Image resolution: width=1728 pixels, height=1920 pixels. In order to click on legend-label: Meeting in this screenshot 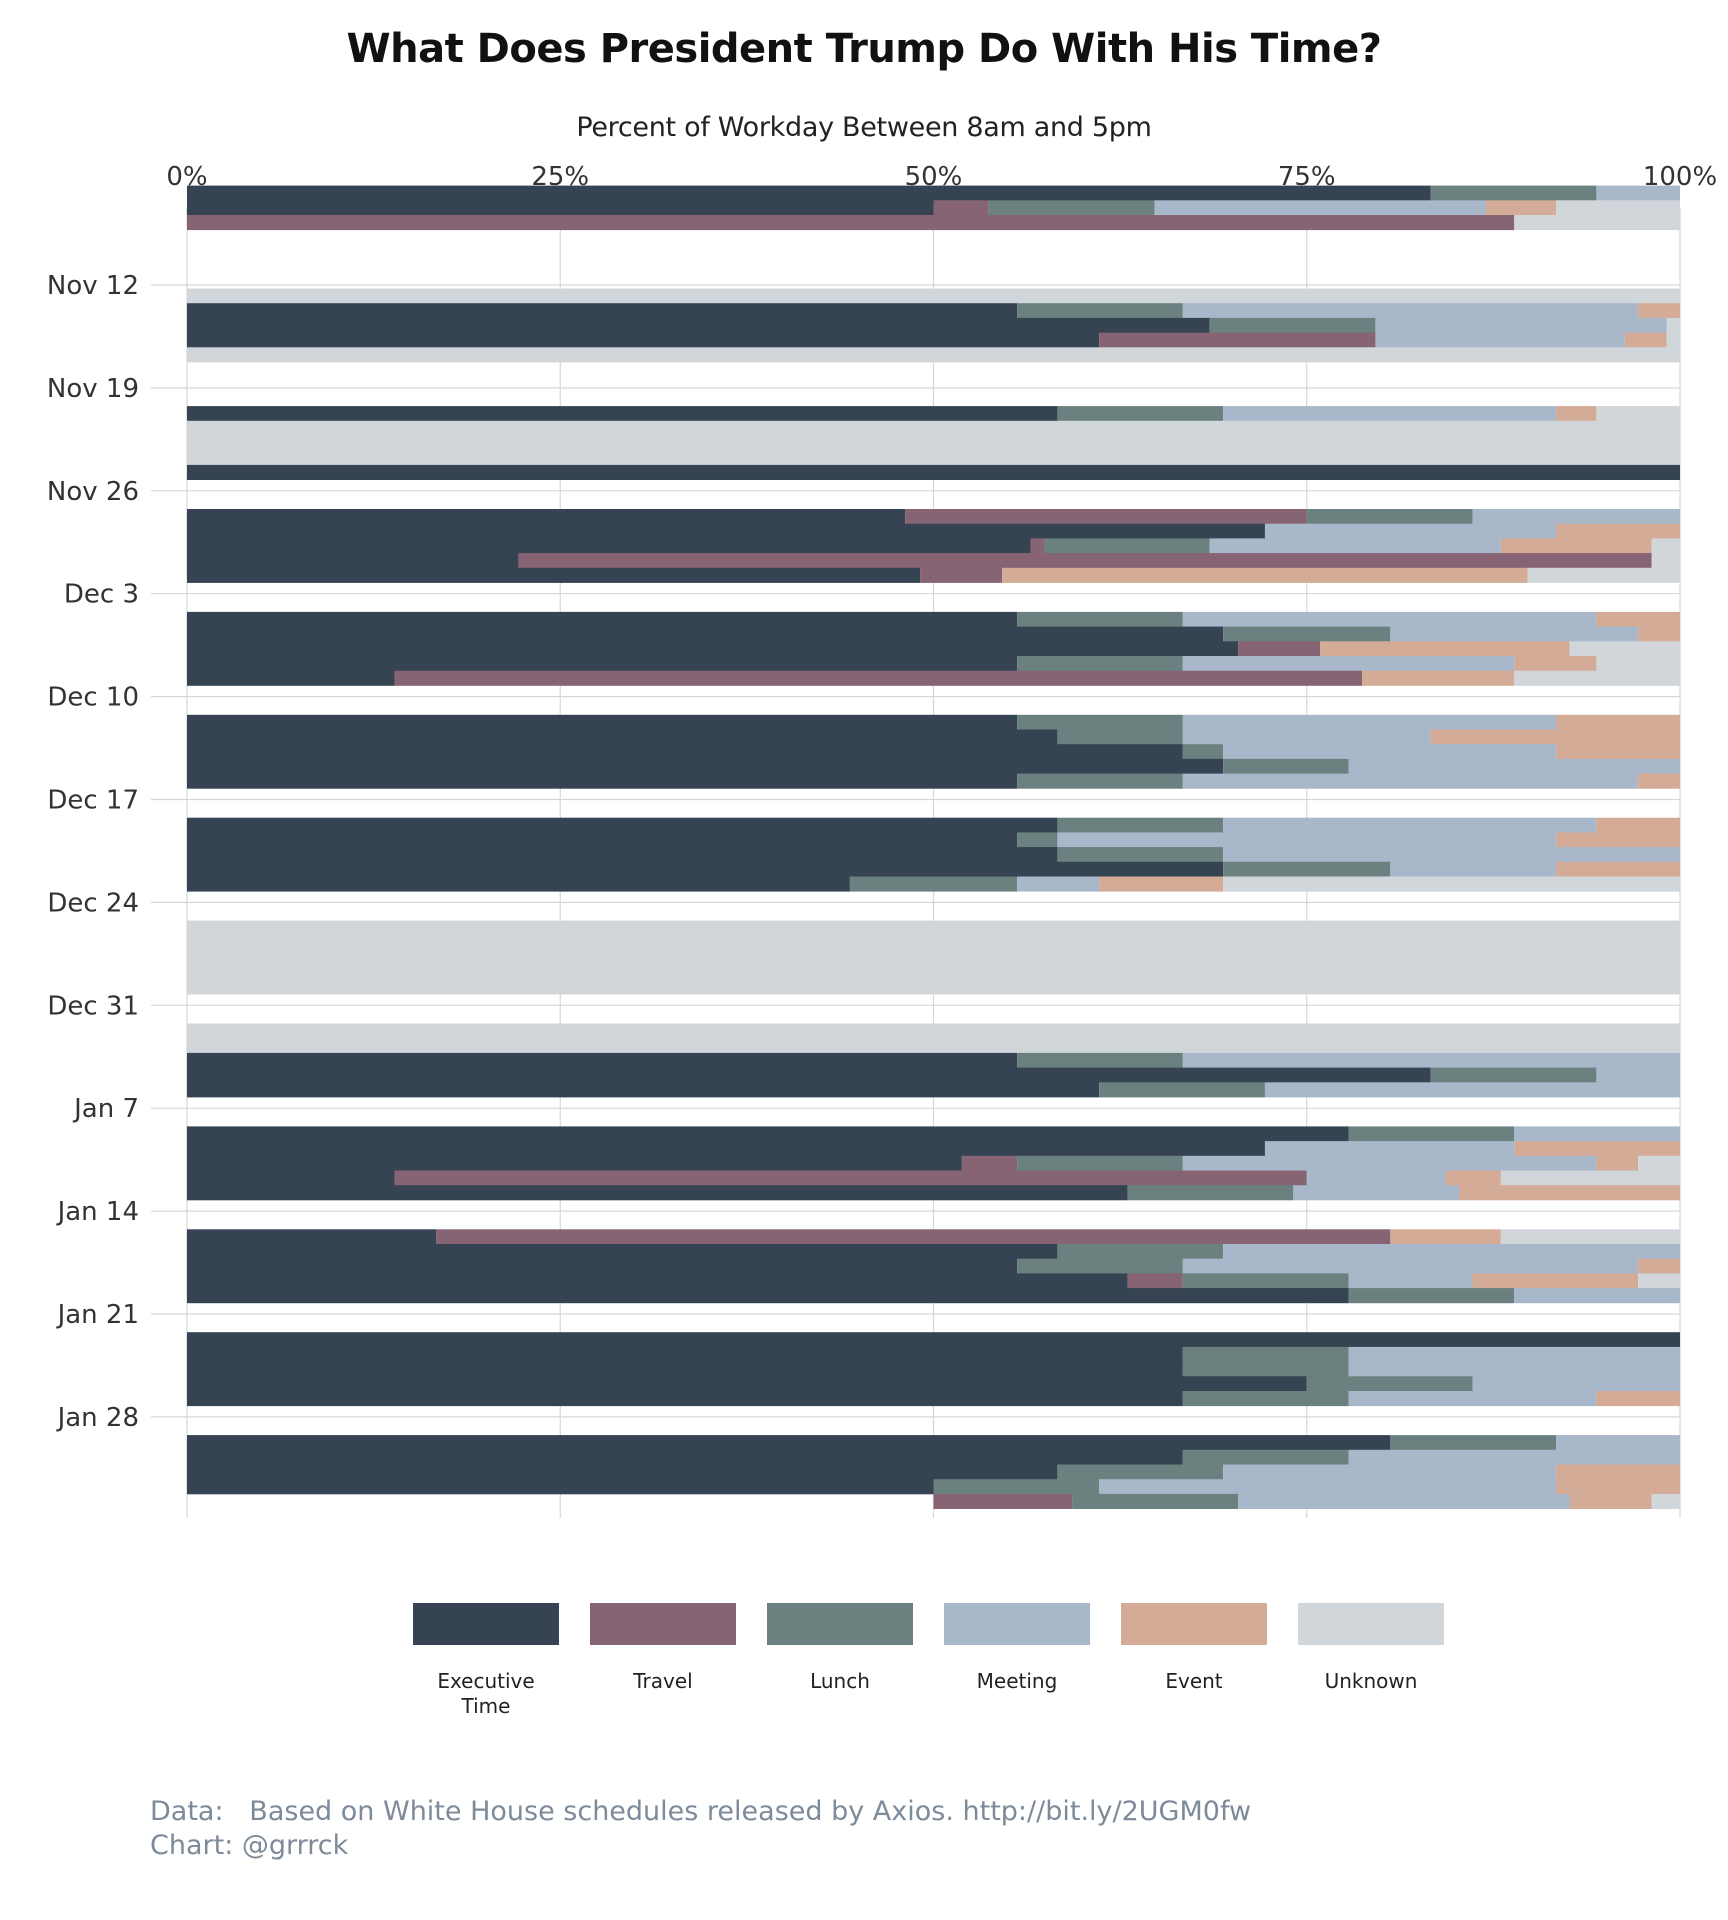, I will do `click(1017, 1681)`.